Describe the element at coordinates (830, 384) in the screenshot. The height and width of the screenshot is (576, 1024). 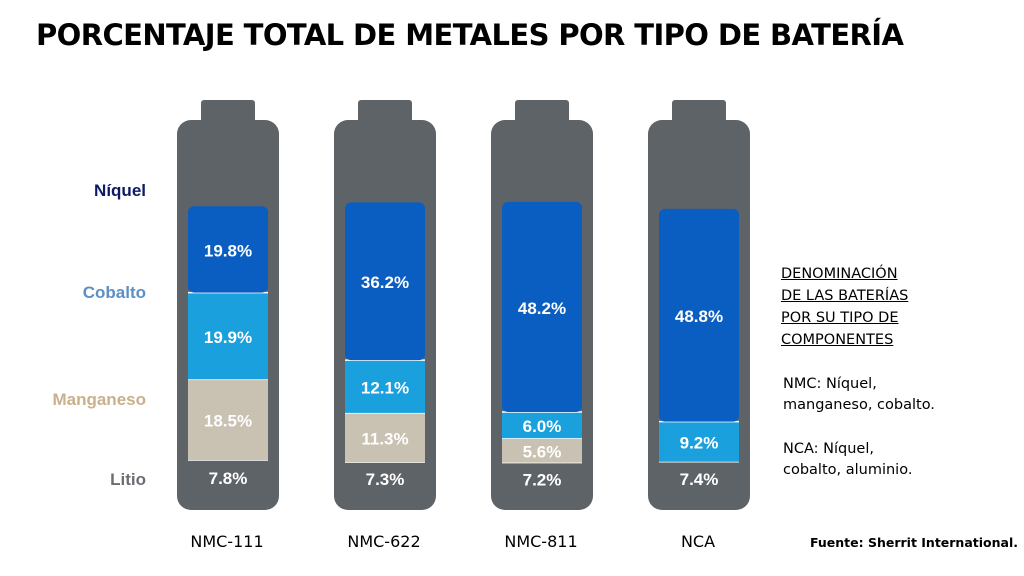
I see `legend-note-line: NMC: Níquel,` at that location.